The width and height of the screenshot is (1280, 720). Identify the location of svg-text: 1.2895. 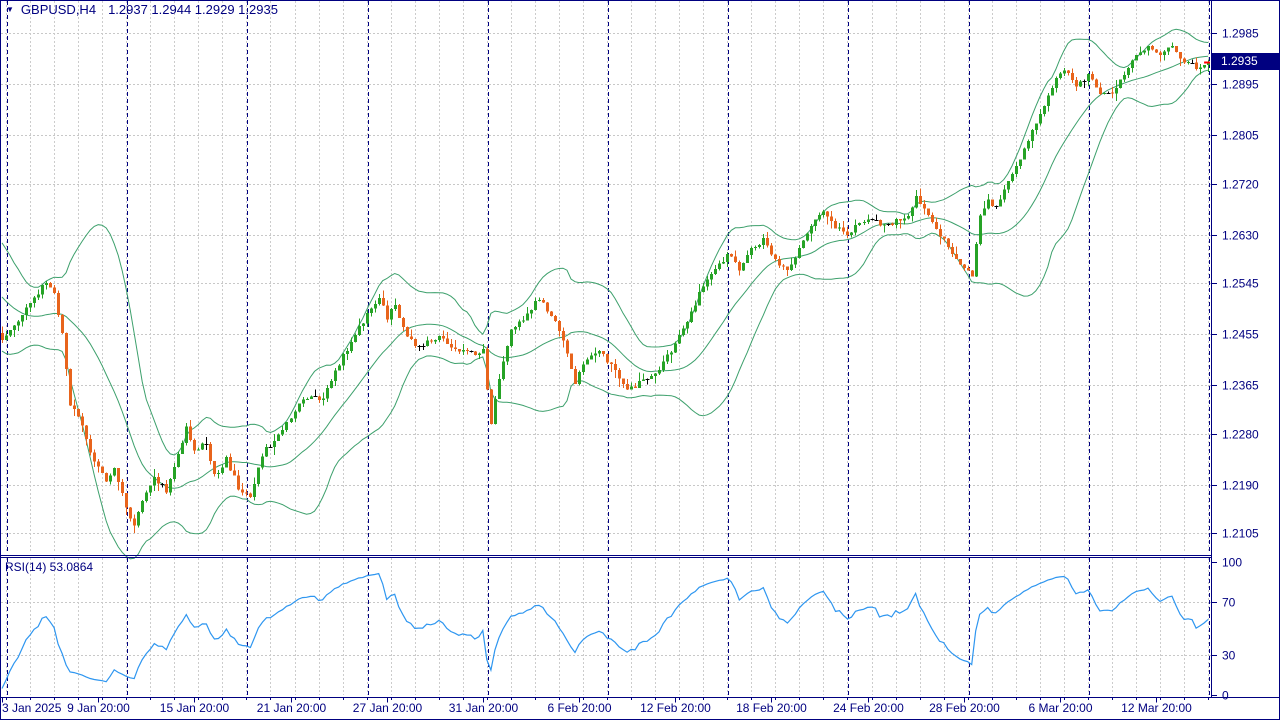
(1240, 85).